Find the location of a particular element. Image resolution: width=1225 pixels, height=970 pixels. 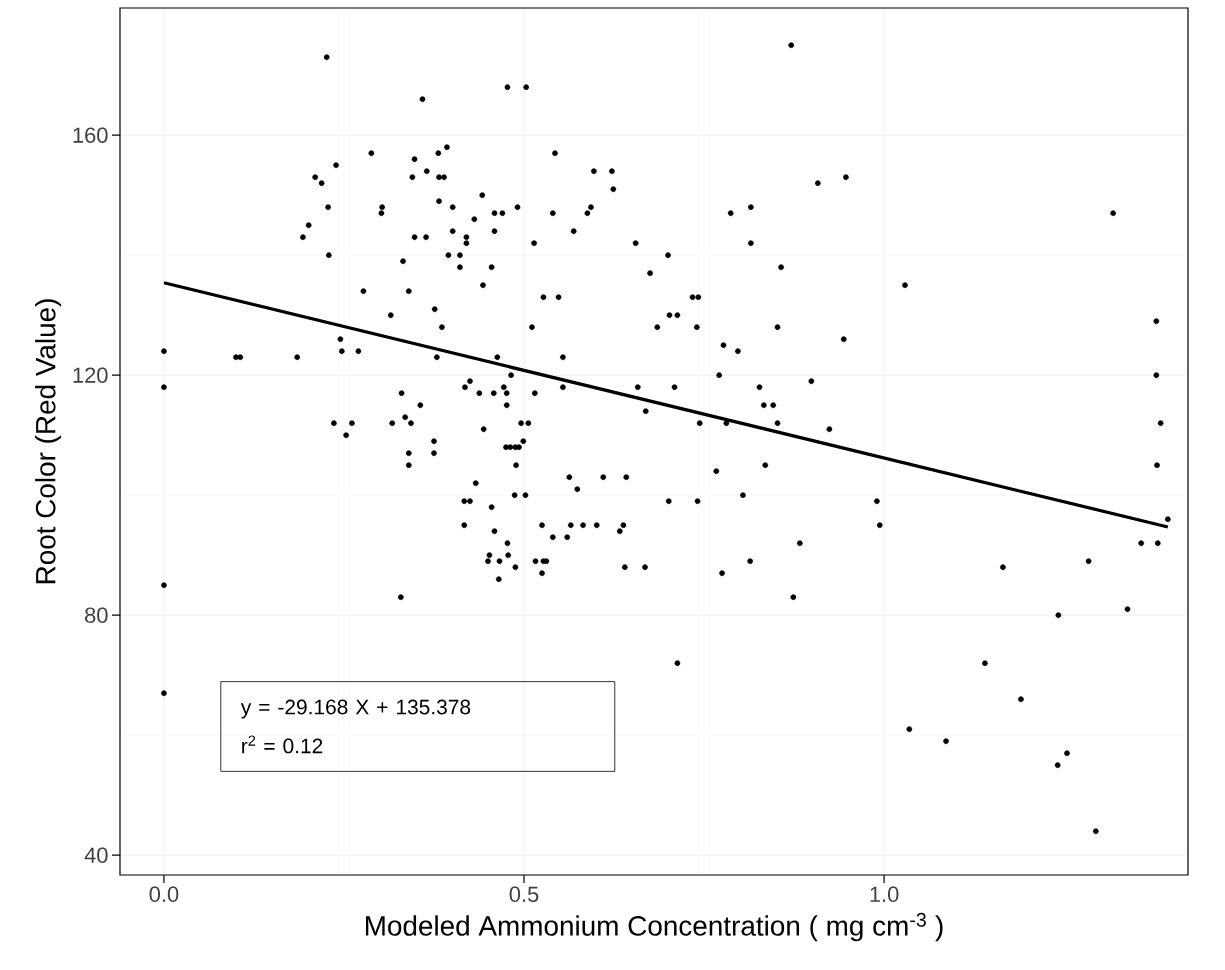

y-axis-title: Root Color (Red Value) is located at coordinates (48, 441).